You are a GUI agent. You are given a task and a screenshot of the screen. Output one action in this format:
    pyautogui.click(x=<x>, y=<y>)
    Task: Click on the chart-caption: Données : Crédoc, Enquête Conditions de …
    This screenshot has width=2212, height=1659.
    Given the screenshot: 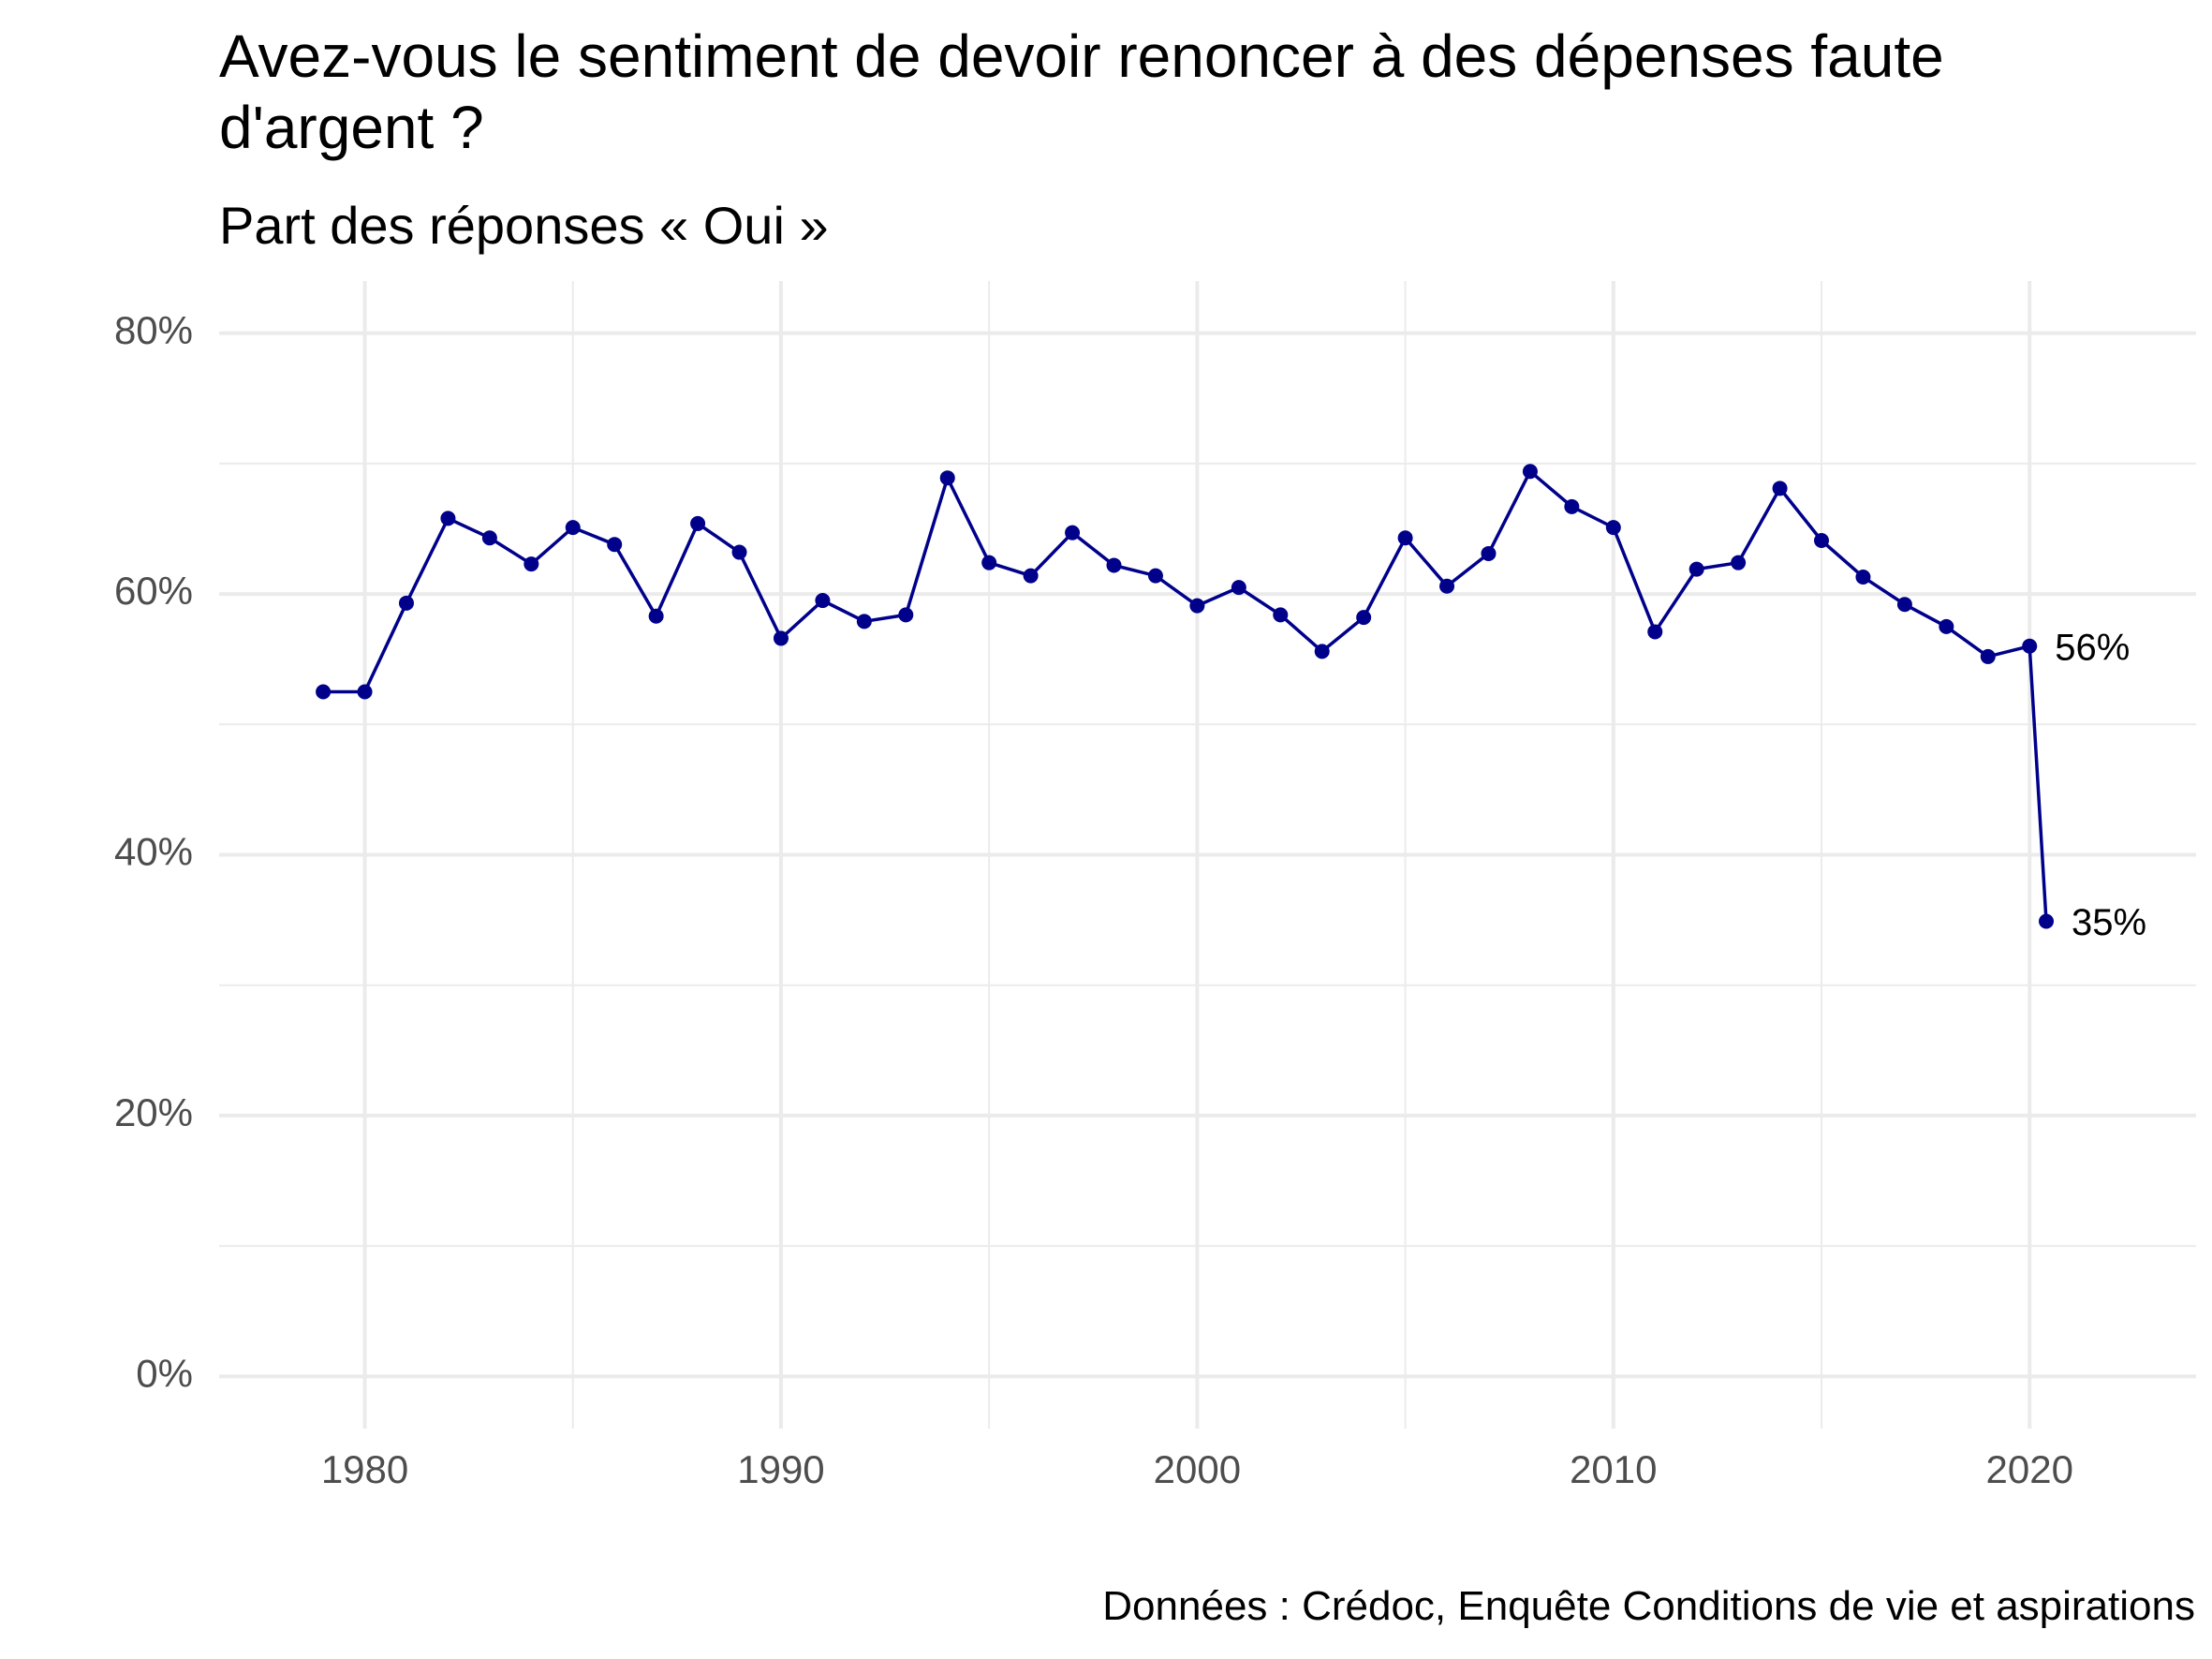 What is the action you would take?
    pyautogui.click(x=1648, y=1606)
    